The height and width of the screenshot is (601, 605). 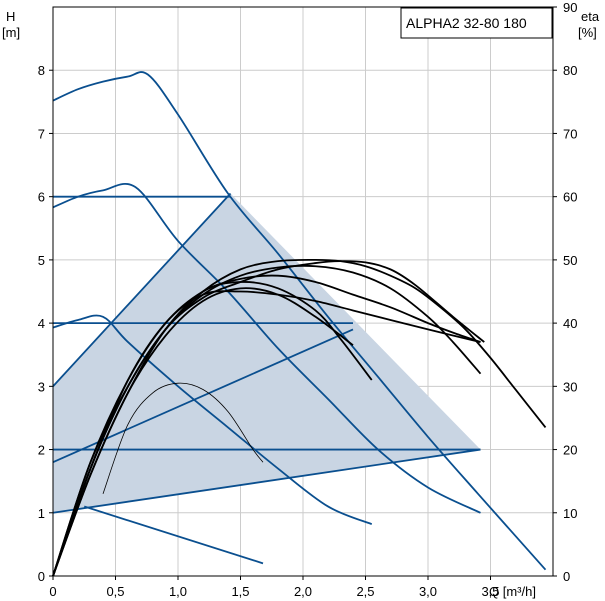 I want to click on y-left-ticks: 0 1 2 3 4 5 6 7 8, so click(x=45, y=323).